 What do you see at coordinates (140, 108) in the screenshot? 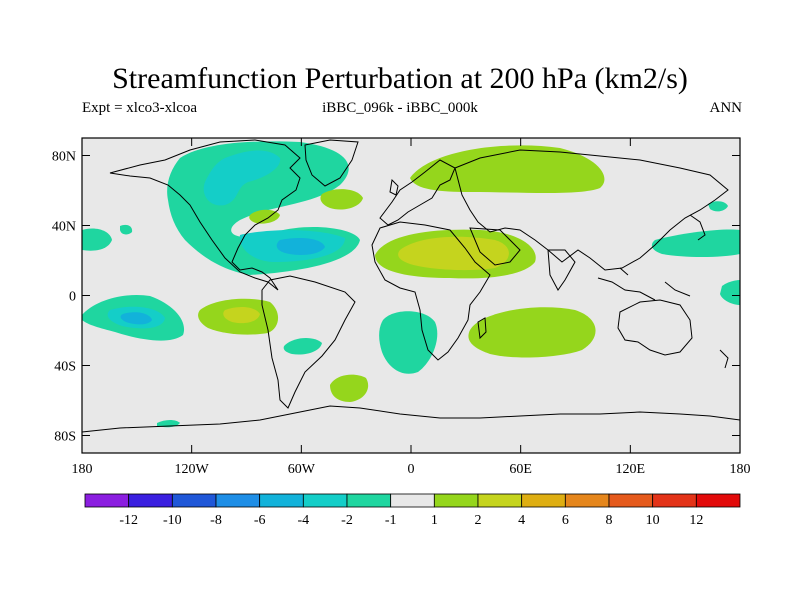
I see `experiment-label: Expt = xlco3-xlcoa` at bounding box center [140, 108].